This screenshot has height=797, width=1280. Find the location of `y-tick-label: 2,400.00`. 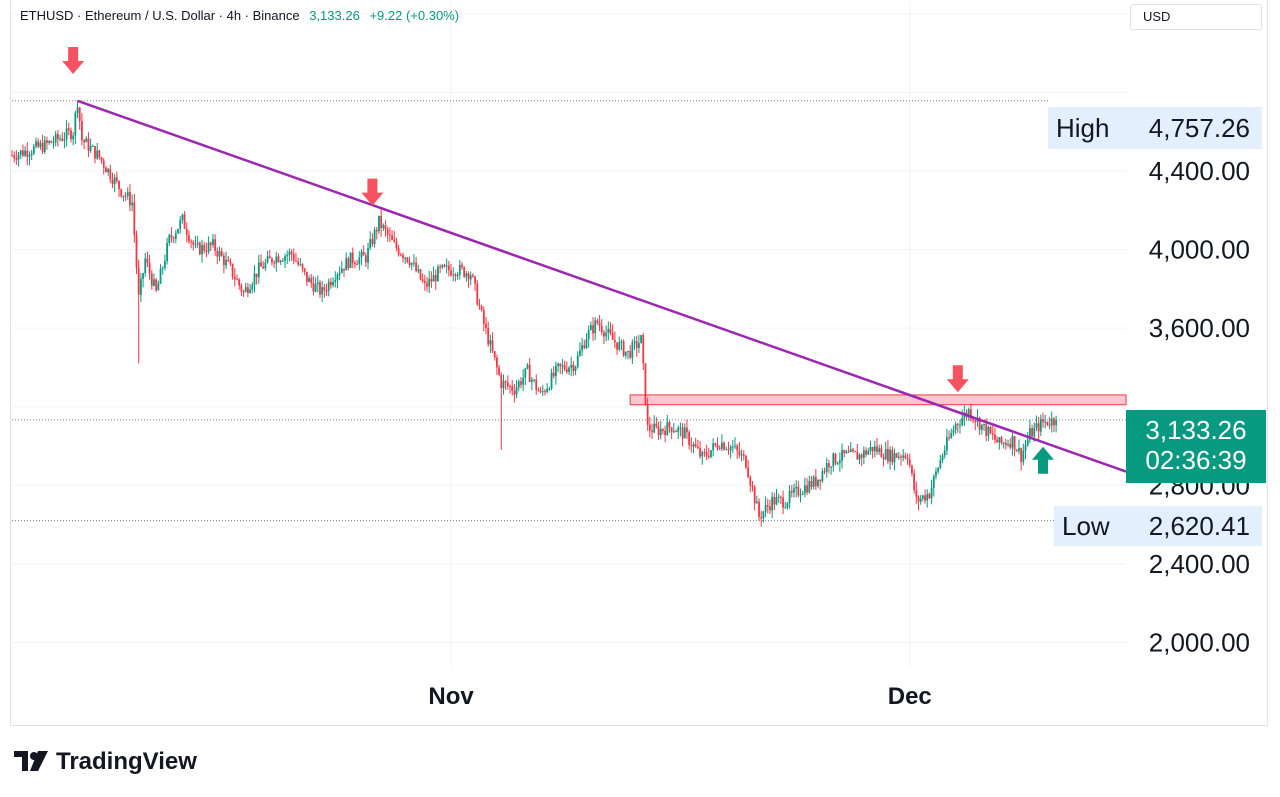

y-tick-label: 2,400.00 is located at coordinates (1199, 564).